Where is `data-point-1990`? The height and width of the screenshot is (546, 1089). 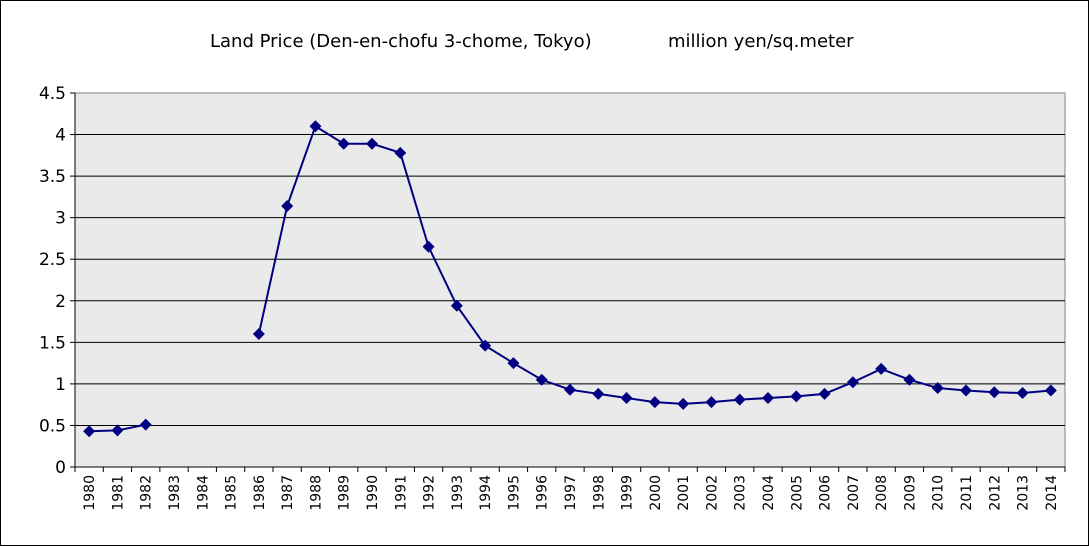
data-point-1990 is located at coordinates (372, 143).